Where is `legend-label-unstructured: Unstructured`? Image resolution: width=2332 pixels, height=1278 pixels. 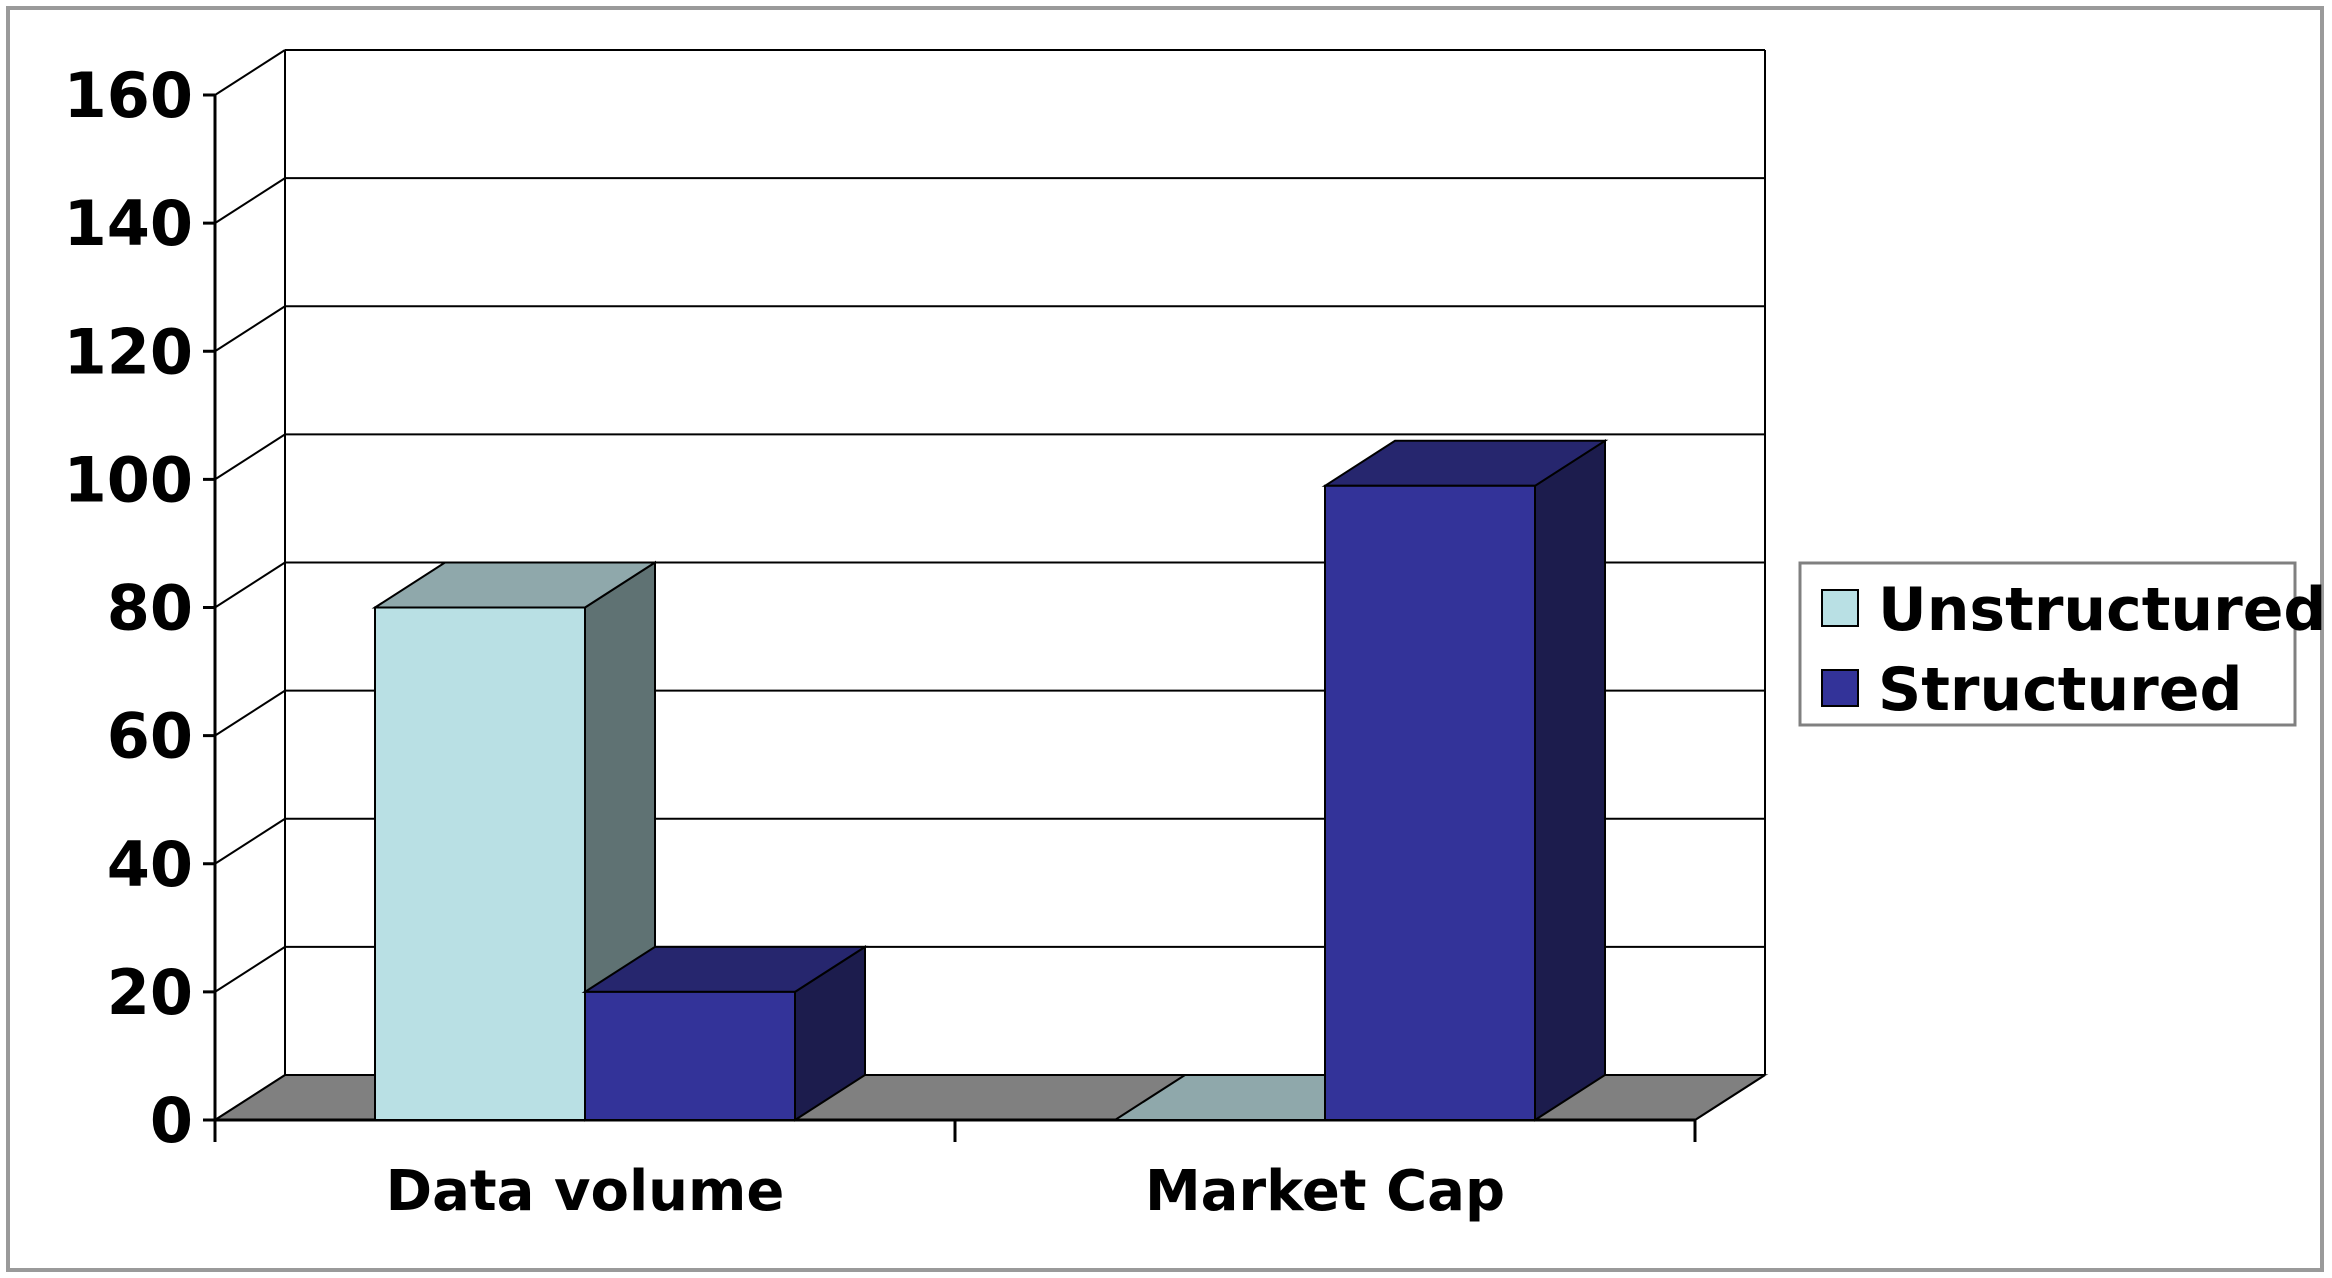 legend-label-unstructured: Unstructured is located at coordinates (2102, 610).